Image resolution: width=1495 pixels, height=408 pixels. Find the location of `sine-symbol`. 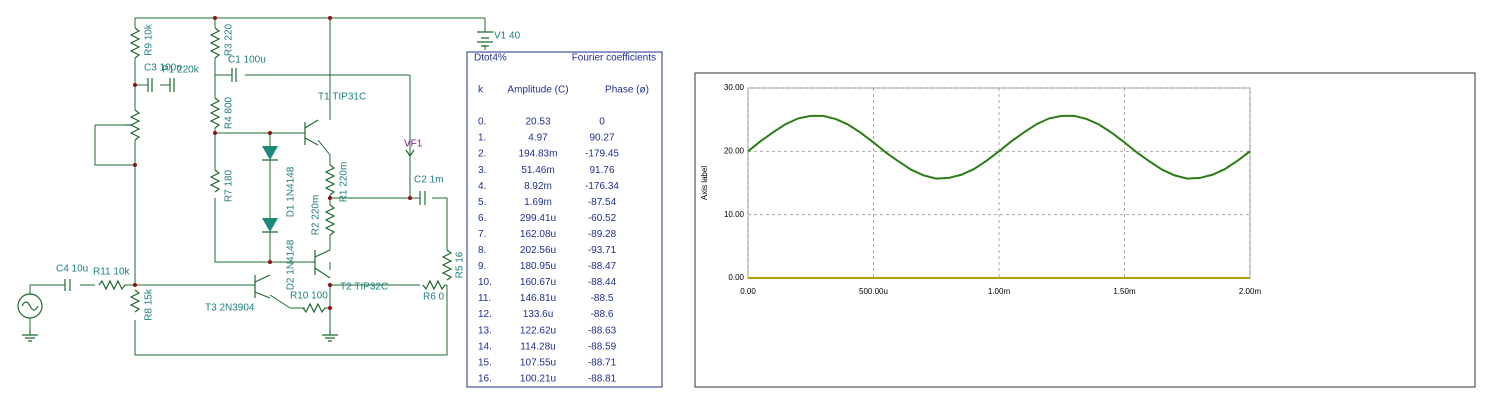

sine-symbol is located at coordinates (30, 306).